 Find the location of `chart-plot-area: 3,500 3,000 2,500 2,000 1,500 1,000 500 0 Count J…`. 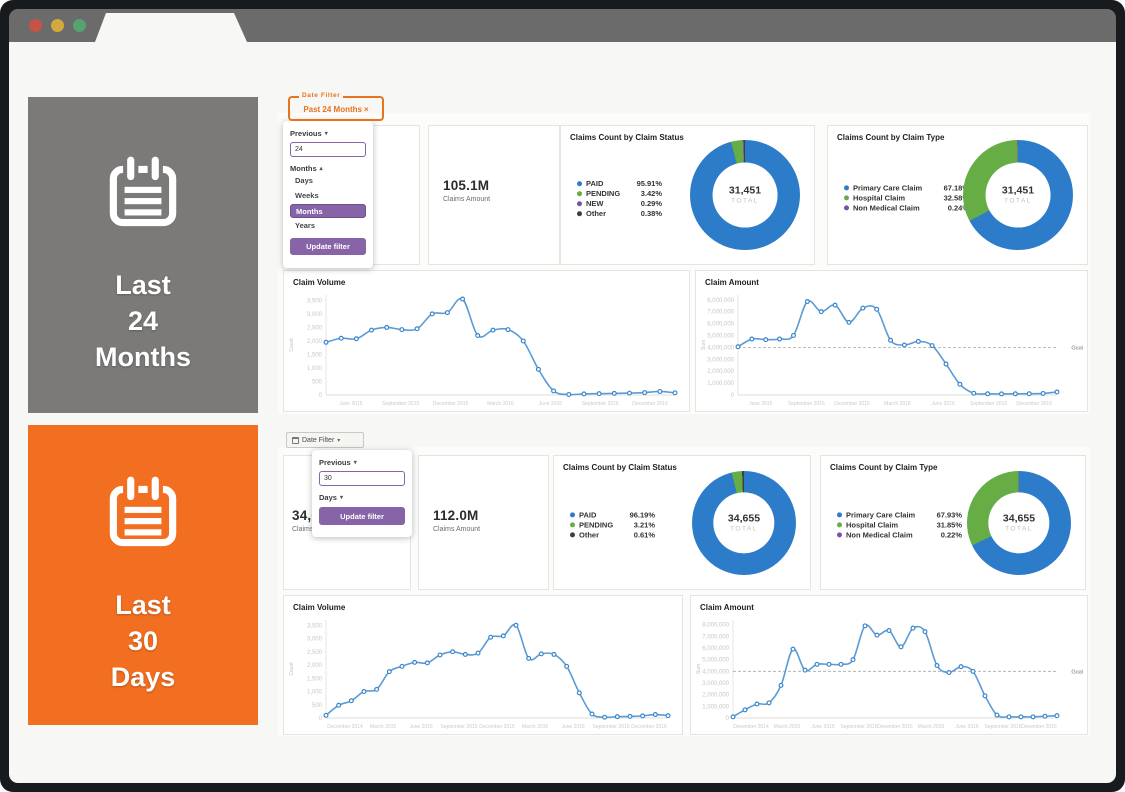

chart-plot-area: 3,500 3,000 2,500 2,000 1,500 1,000 500 0 Count J… is located at coordinates (486, 348).